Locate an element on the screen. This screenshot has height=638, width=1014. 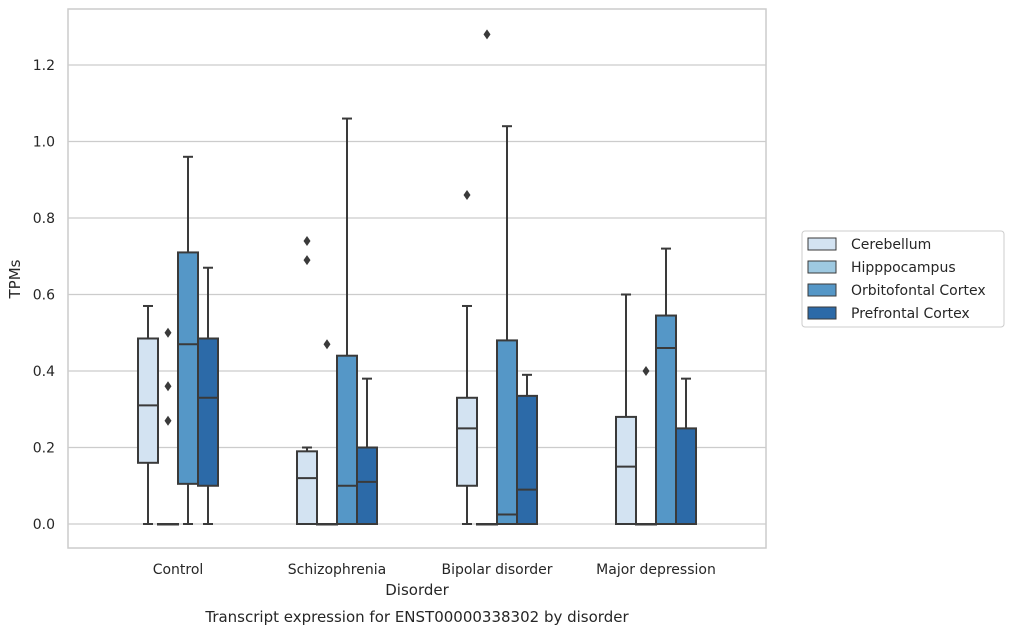
legend-frame is located at coordinates (903, 279).